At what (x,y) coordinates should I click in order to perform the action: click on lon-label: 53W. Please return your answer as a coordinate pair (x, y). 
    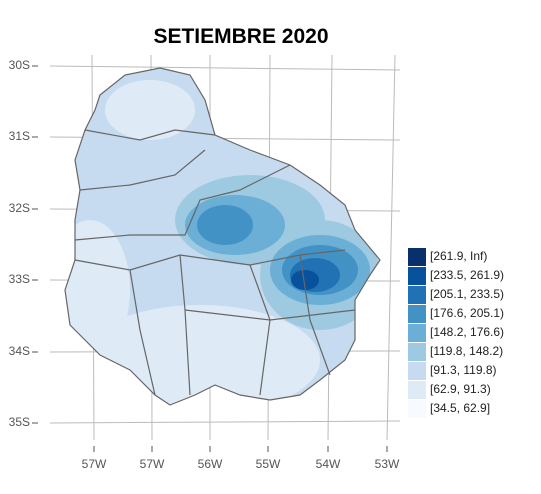
    Looking at the image, I should click on (387, 464).